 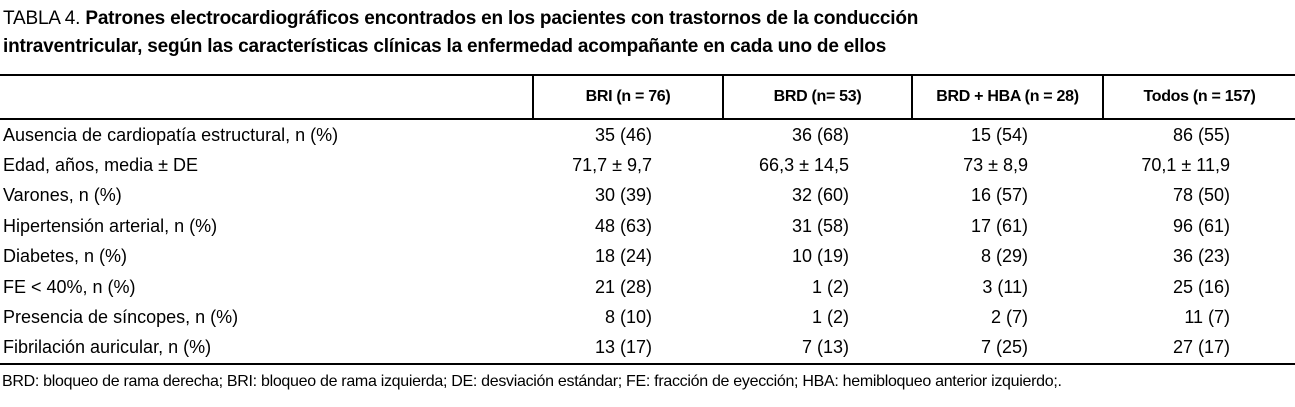 I want to click on cell-value: 18 (24), so click(x=623, y=256).